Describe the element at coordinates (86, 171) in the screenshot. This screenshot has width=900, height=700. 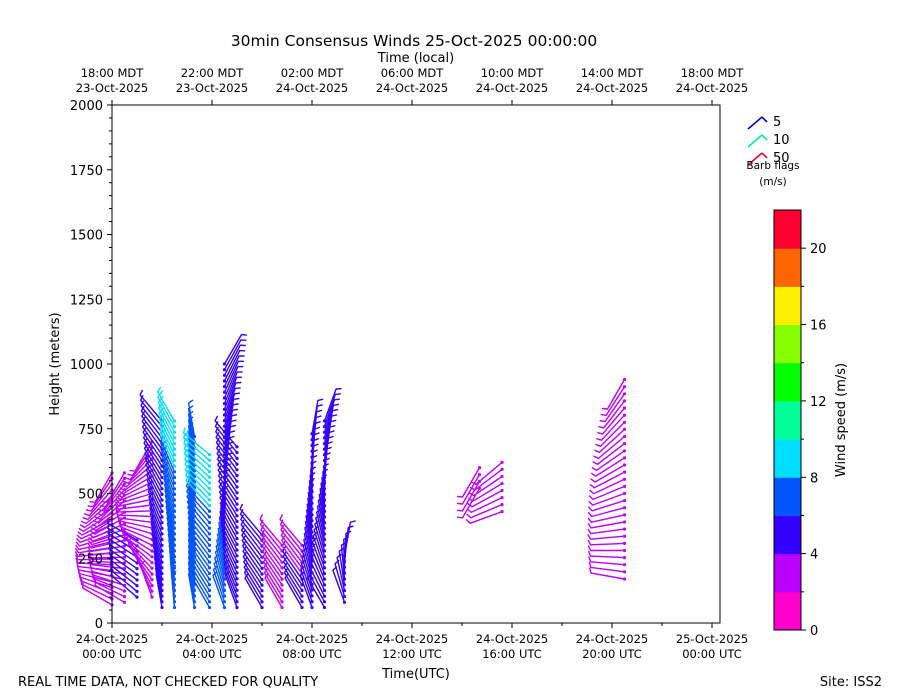
I see `y-tick-label: 1750` at that location.